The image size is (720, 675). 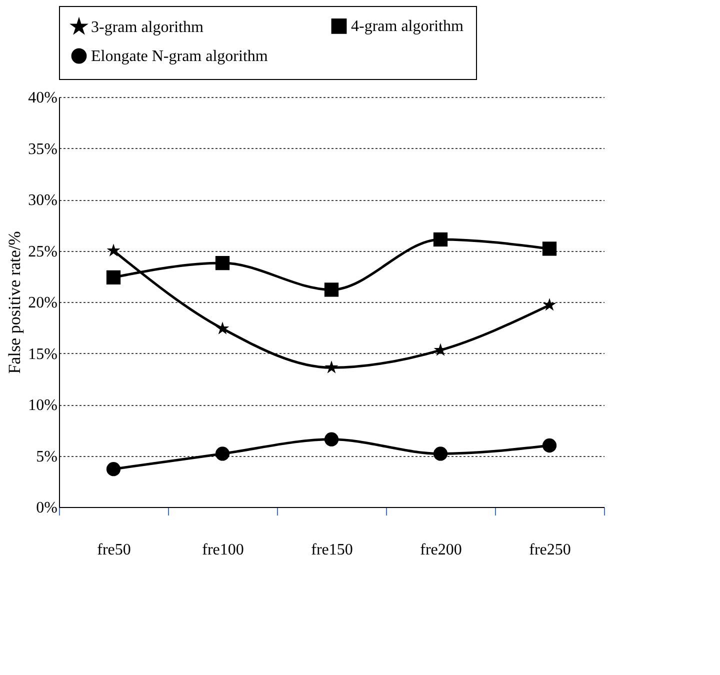 What do you see at coordinates (47, 457) in the screenshot?
I see `y-tick-label: 5%` at bounding box center [47, 457].